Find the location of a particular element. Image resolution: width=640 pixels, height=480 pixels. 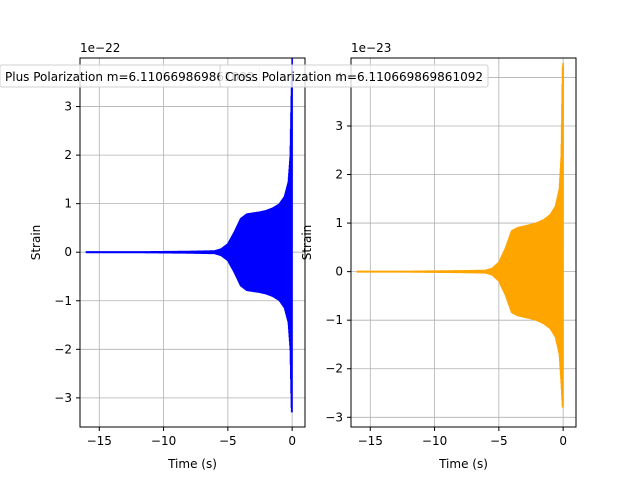

plus-y-tick-label: −3 is located at coordinates (63, 398).